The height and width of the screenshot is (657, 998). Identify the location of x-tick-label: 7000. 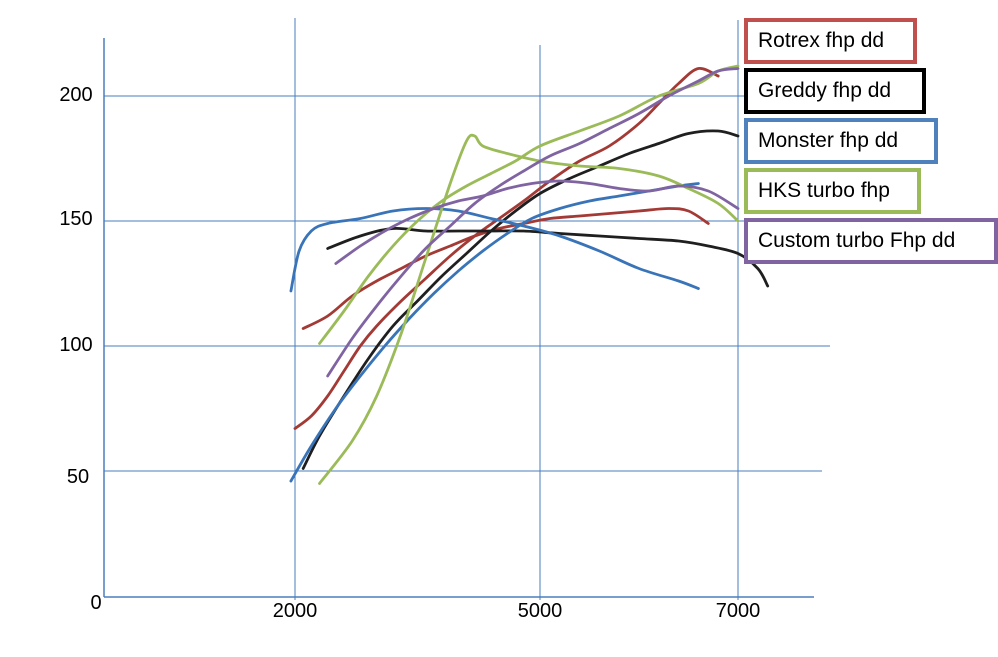
(738, 611).